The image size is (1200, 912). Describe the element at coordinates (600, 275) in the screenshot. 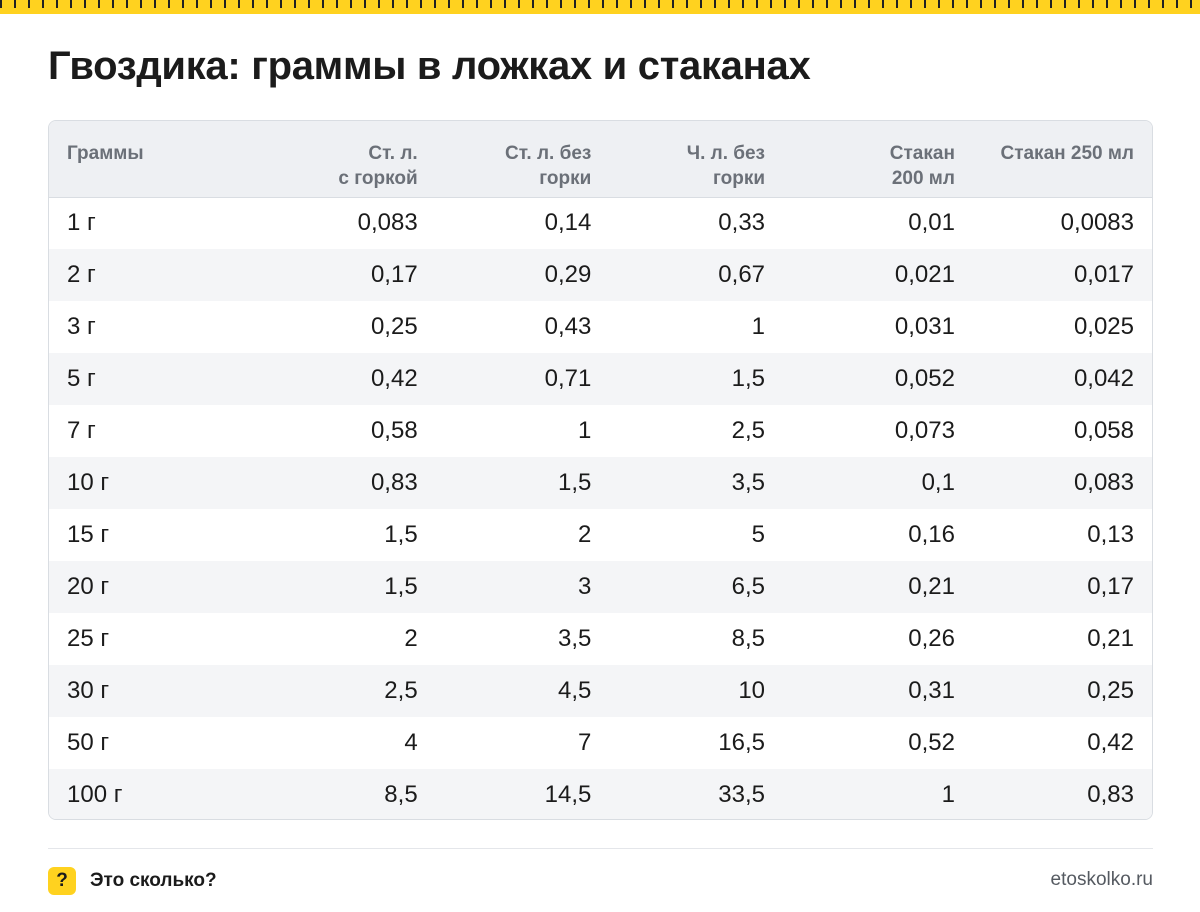

I see `table-row: 2 г 0,17 0,29 0,67 0,021 0,017` at that location.